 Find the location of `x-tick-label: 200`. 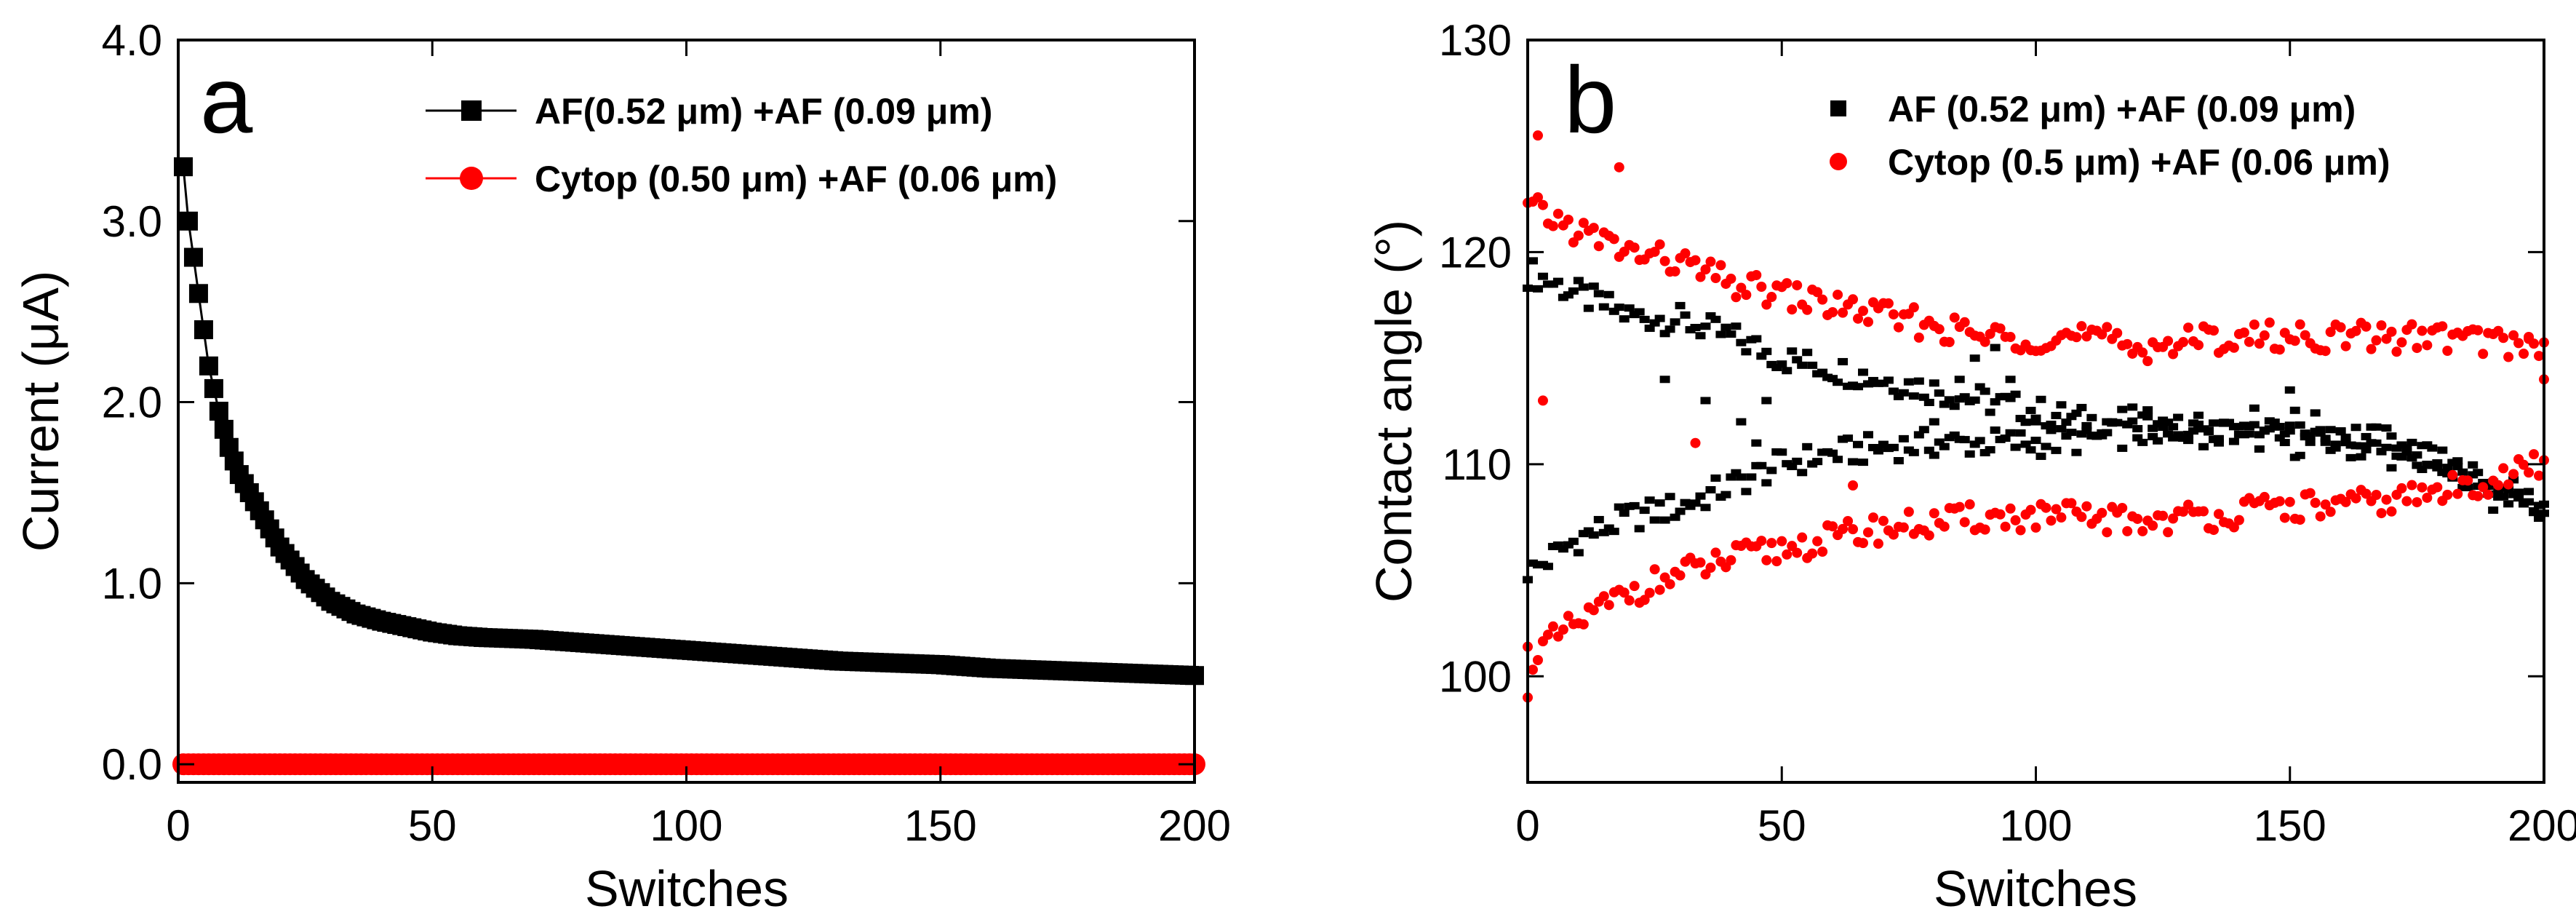

x-tick-label: 200 is located at coordinates (2542, 826).